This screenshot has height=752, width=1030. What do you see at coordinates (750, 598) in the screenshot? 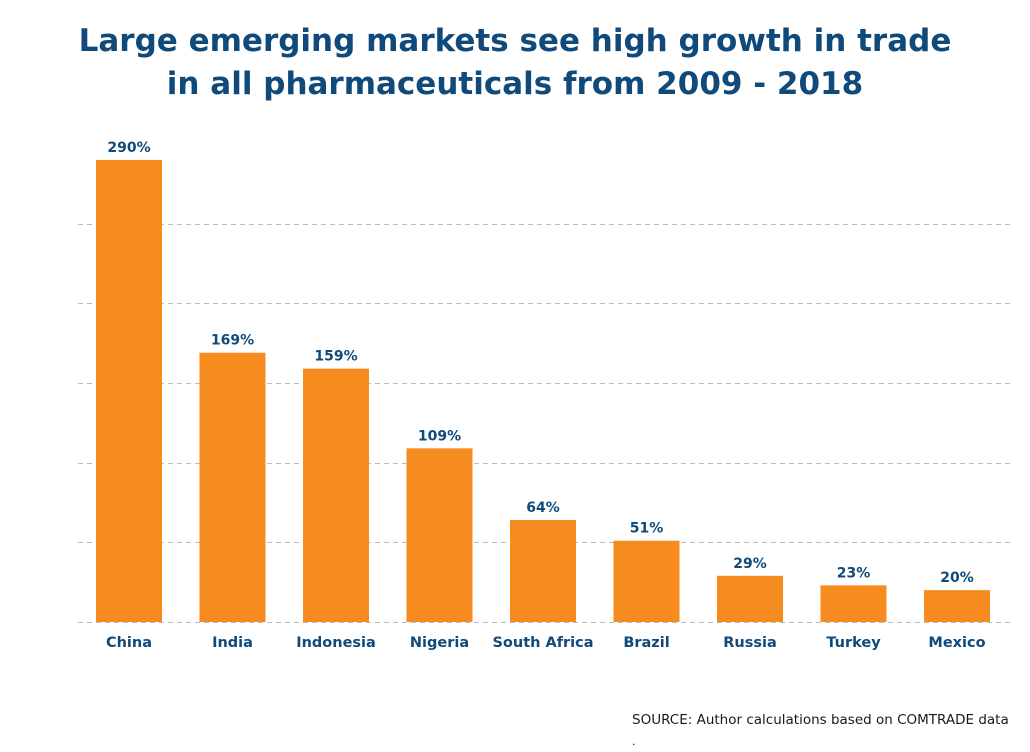
I see `bar-russia` at bounding box center [750, 598].